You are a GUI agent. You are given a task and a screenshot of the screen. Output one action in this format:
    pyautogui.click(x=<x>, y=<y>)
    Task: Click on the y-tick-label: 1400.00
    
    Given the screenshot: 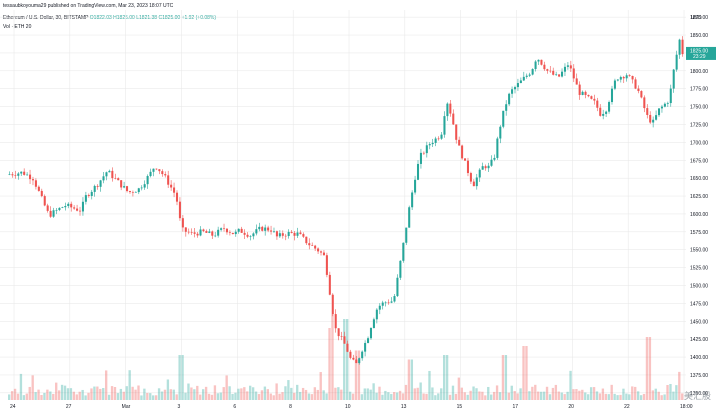 What is the action you would take?
    pyautogui.click(x=699, y=358)
    